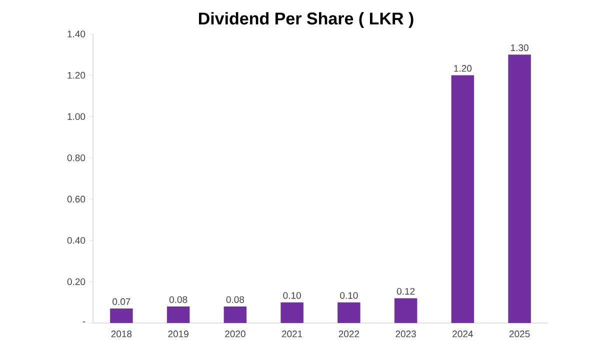 The image size is (600, 360). What do you see at coordinates (77, 75) in the screenshot?
I see `y-tick-label: 1.20` at bounding box center [77, 75].